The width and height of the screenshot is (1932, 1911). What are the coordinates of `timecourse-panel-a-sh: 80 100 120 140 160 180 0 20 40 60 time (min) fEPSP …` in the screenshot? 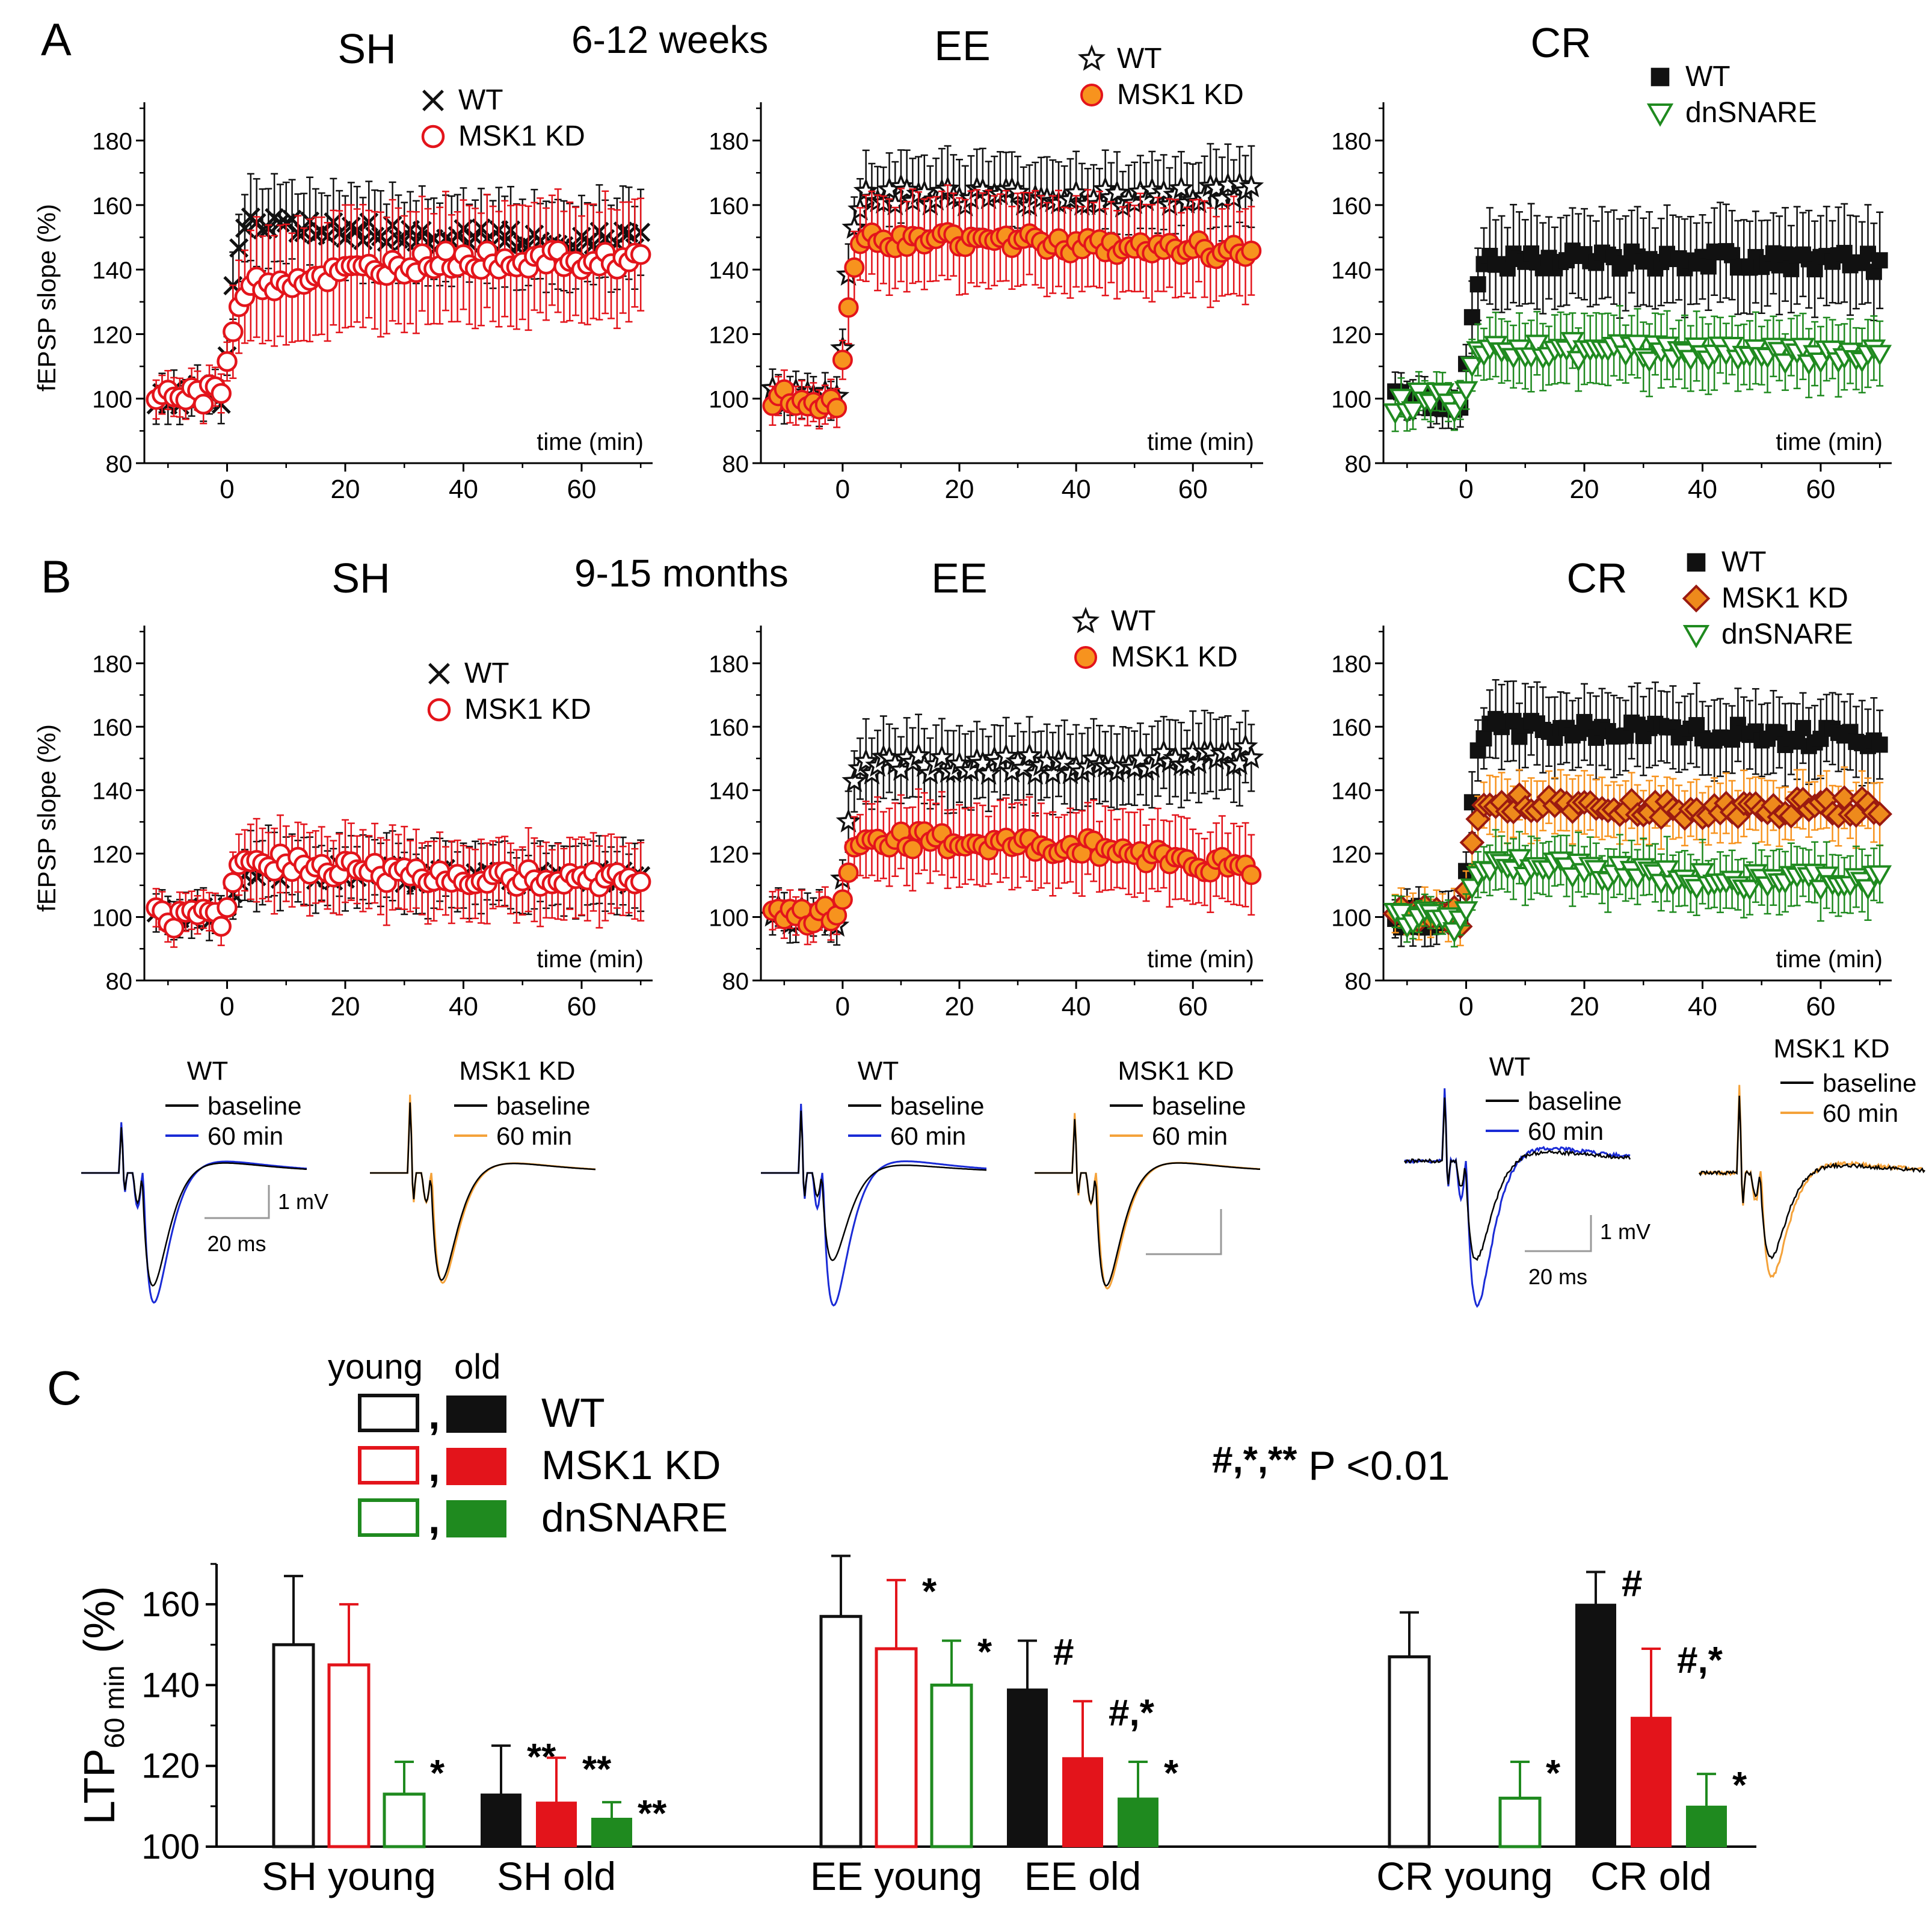 It's located at (342, 264).